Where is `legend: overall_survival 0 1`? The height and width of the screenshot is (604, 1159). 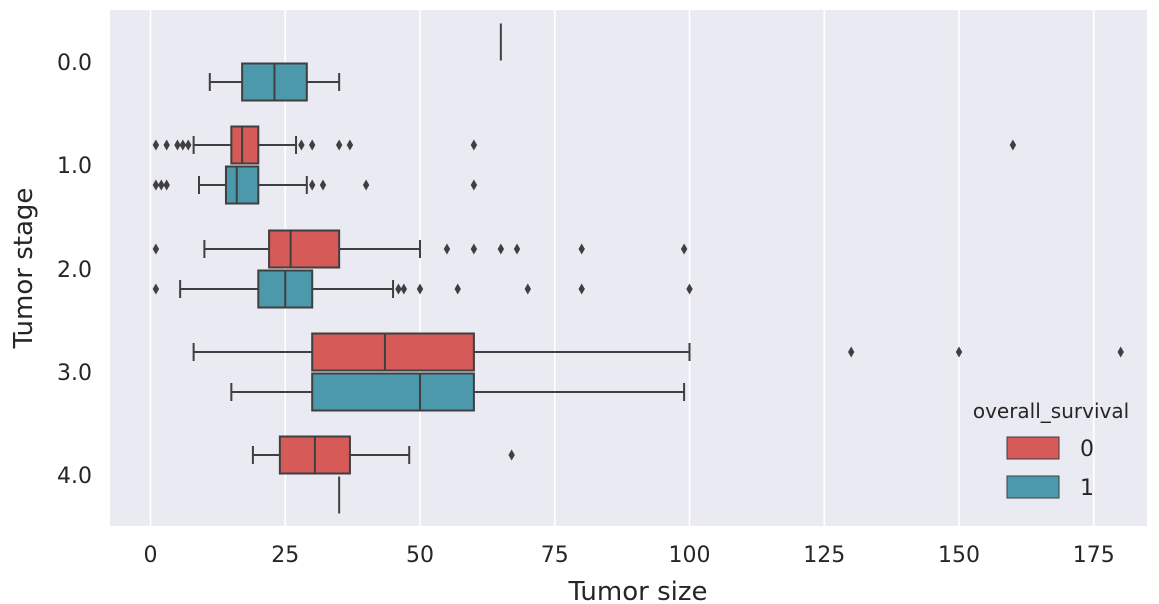 legend: overall_survival 0 1 is located at coordinates (1051, 450).